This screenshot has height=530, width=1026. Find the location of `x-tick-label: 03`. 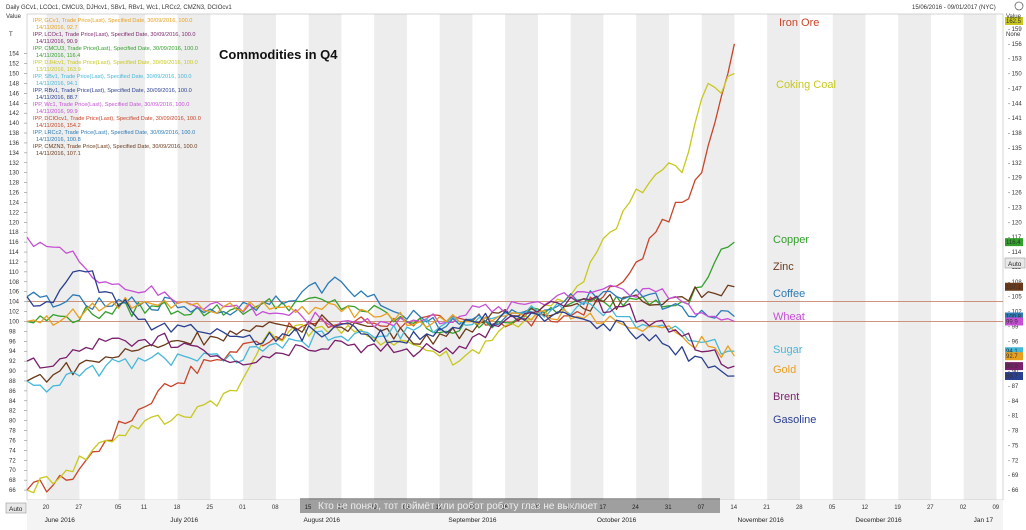

x-tick-label: 03 is located at coordinates (537, 508).